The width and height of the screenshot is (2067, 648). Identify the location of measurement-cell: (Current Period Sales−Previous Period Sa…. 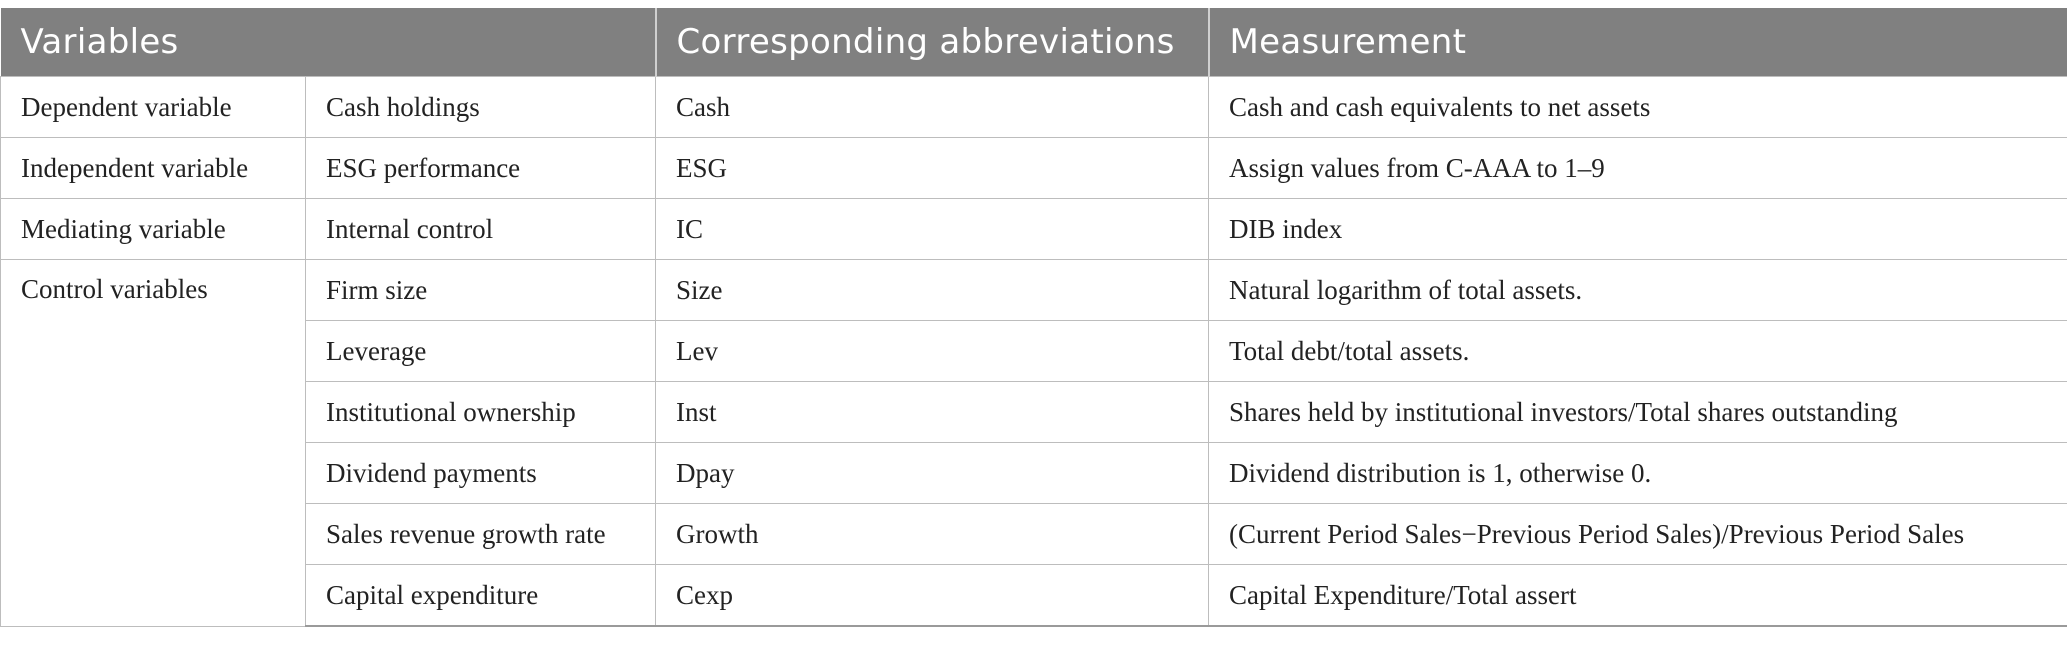
(1637, 534).